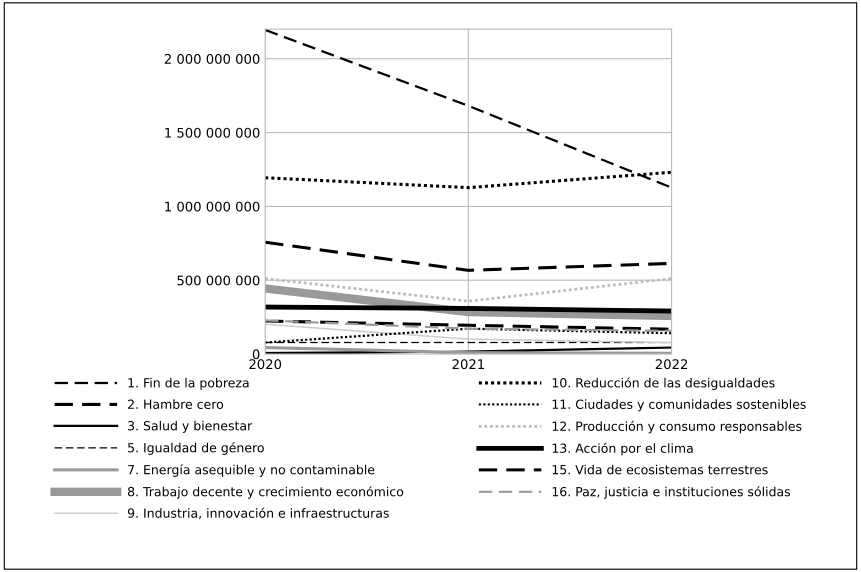  What do you see at coordinates (468, 364) in the screenshot?
I see `x-tick-label: 2021` at bounding box center [468, 364].